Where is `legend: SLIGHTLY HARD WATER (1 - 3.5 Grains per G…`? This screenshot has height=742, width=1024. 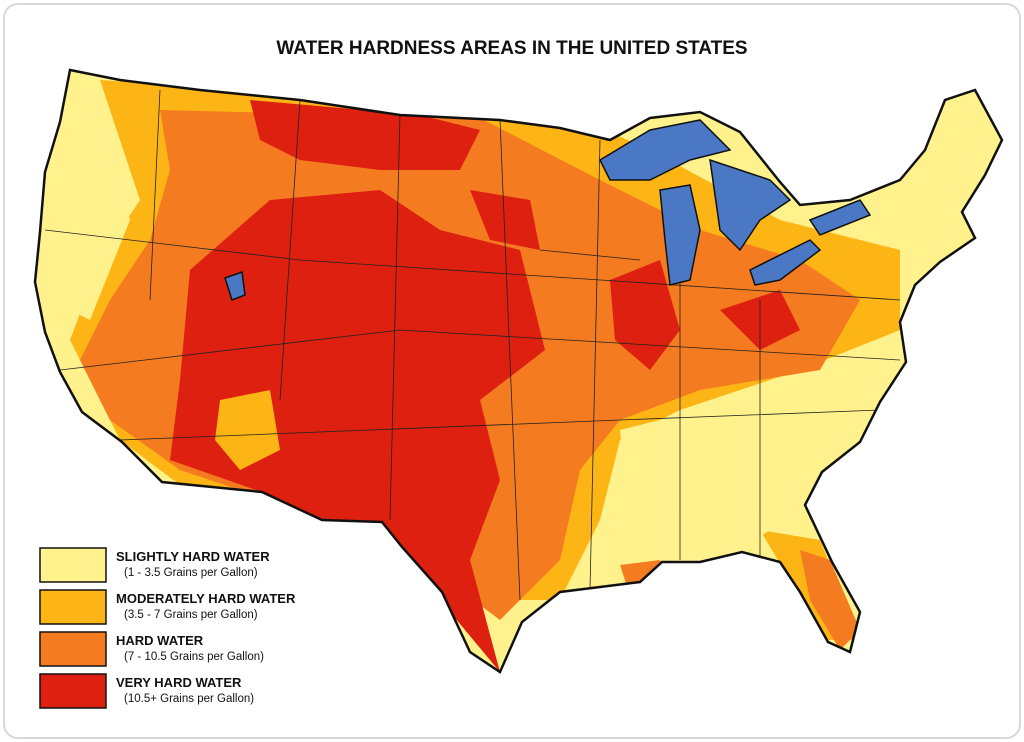 legend: SLIGHTLY HARD WATER (1 - 3.5 Grains per G… is located at coordinates (167, 628).